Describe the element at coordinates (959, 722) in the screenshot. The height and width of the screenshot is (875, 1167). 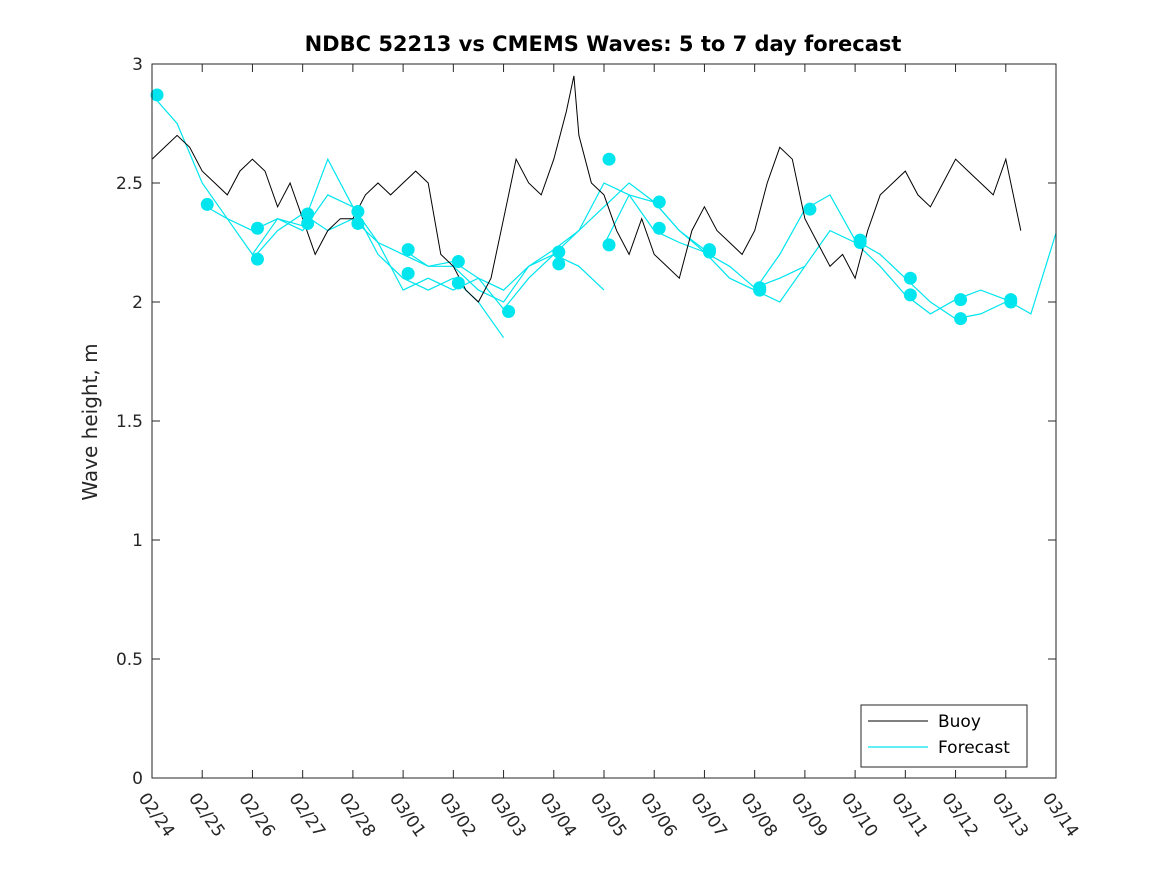
I see `legend-buoy-label: Buoy` at that location.